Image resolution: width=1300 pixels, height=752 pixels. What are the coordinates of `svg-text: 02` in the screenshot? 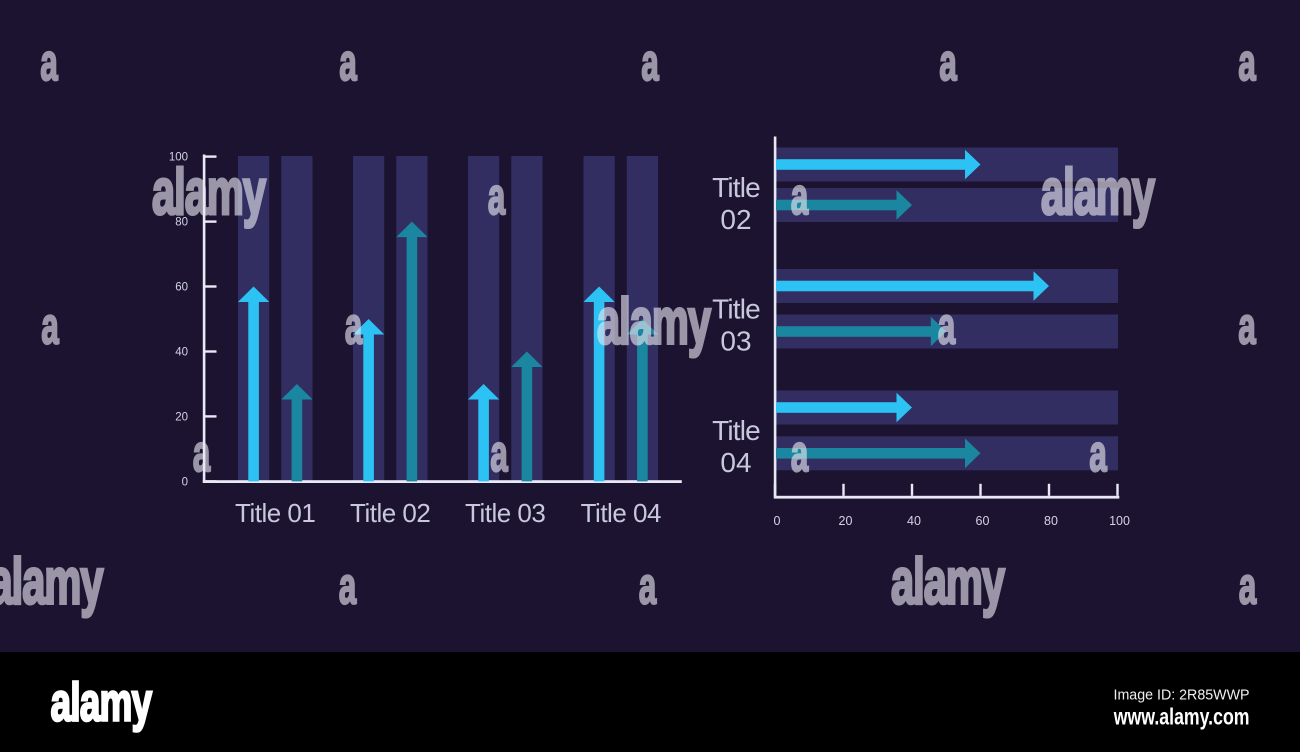 It's located at (735, 219).